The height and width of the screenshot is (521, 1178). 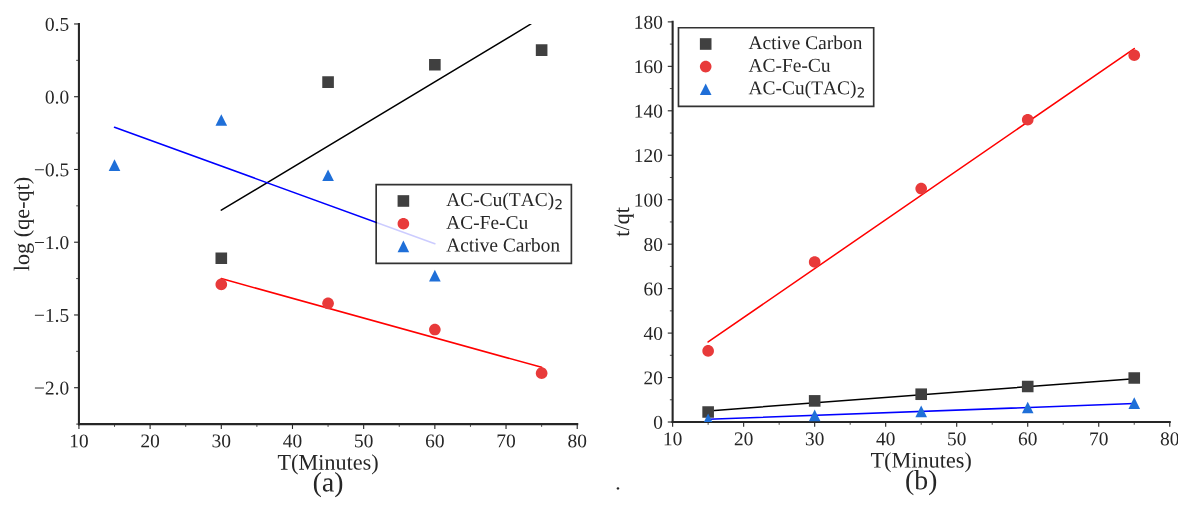 What do you see at coordinates (649, 22) in the screenshot?
I see `y-tick-label: 180` at bounding box center [649, 22].